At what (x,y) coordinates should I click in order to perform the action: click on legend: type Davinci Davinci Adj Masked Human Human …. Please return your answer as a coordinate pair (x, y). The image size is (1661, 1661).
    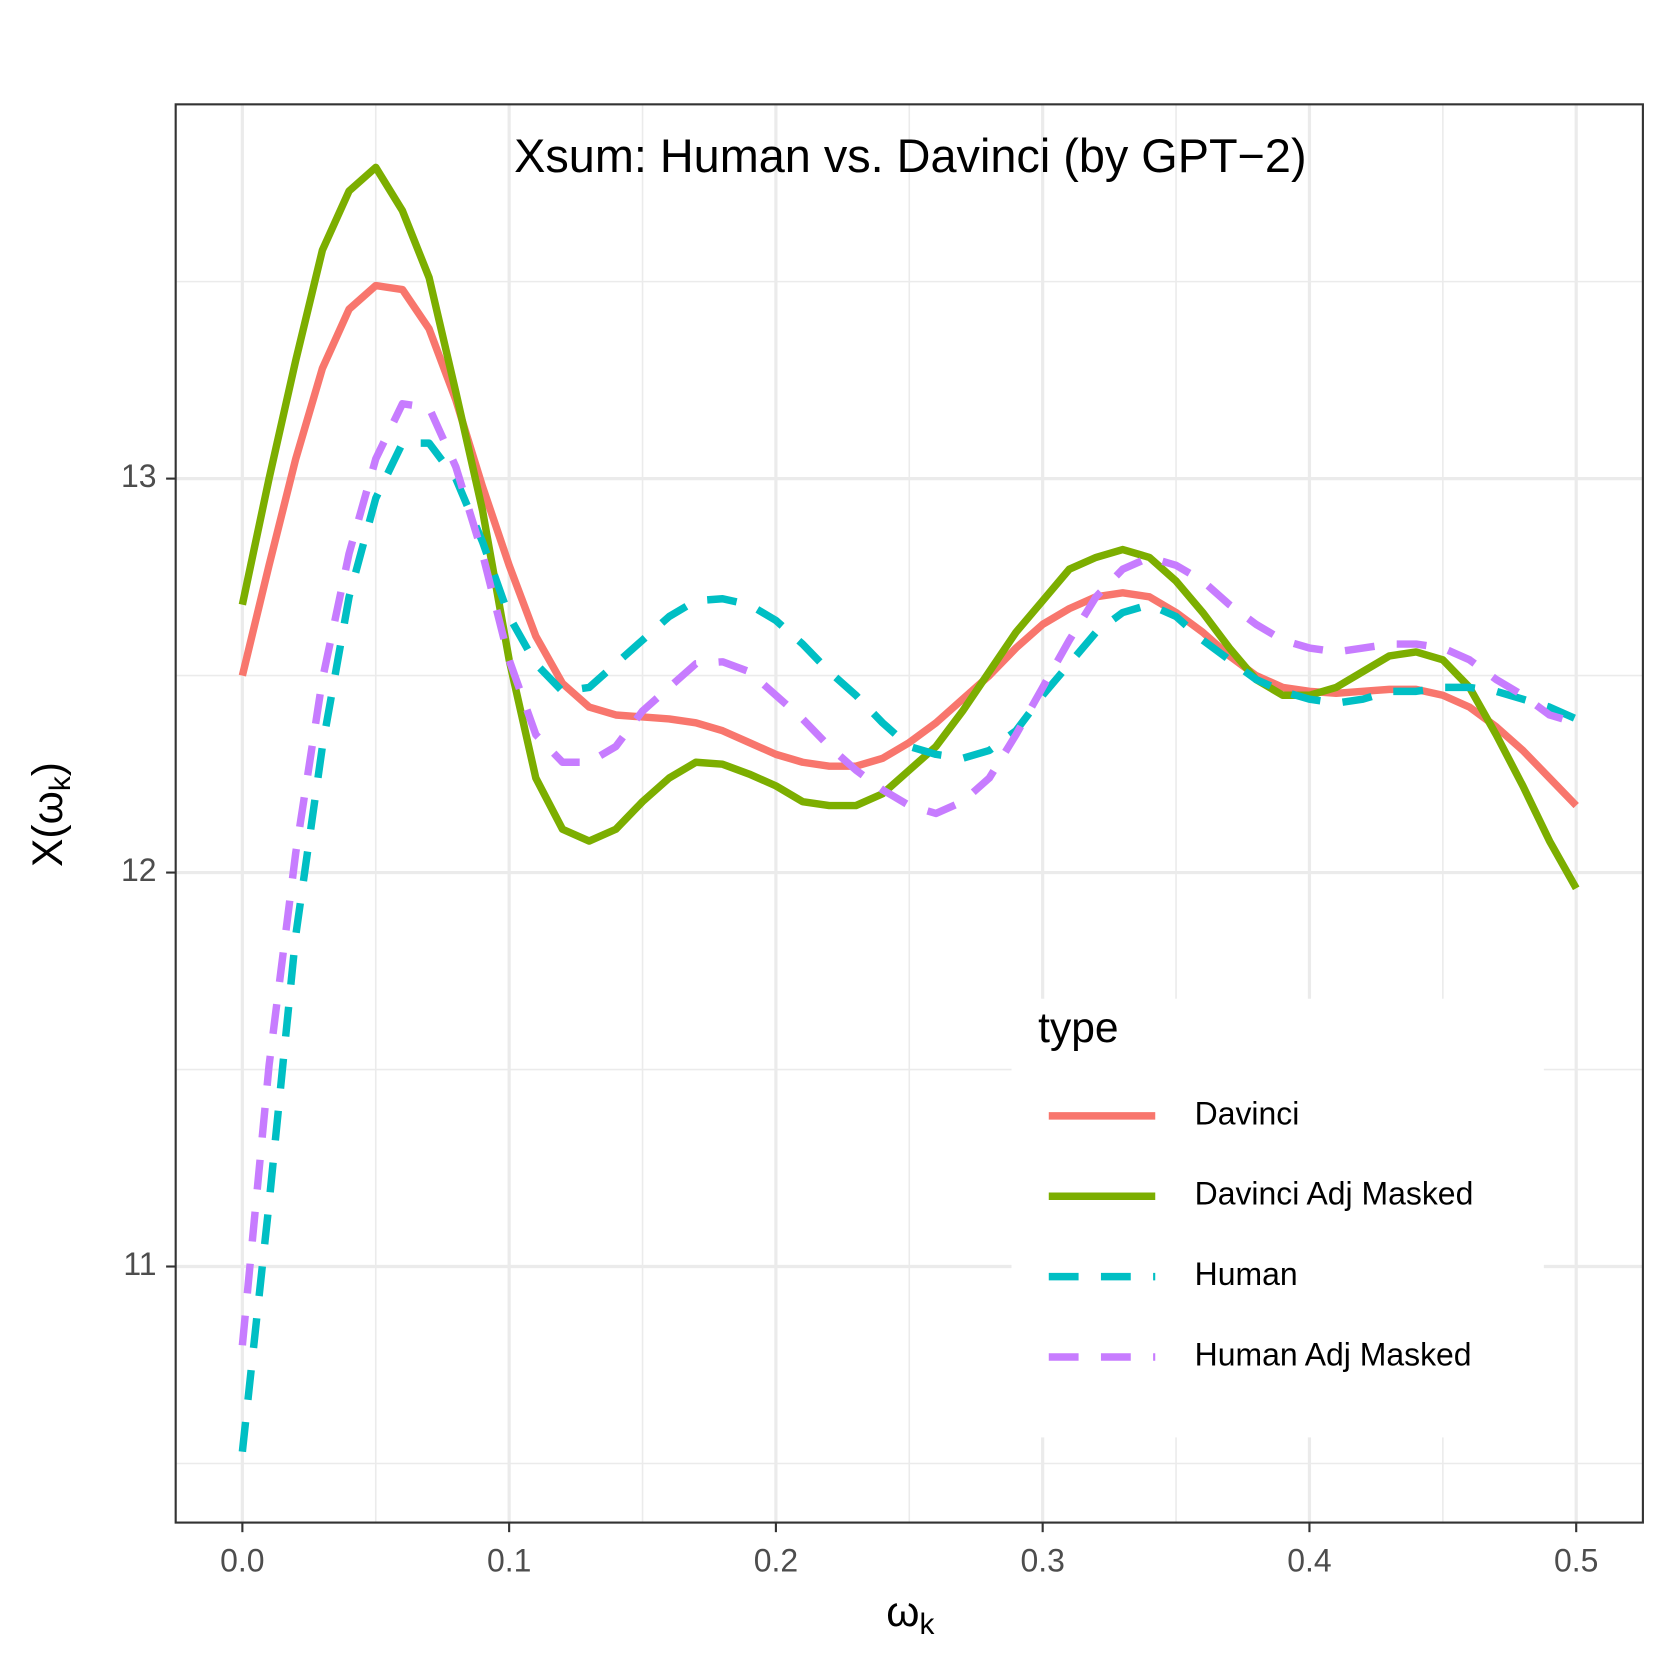
    Looking at the image, I should click on (1277, 1218).